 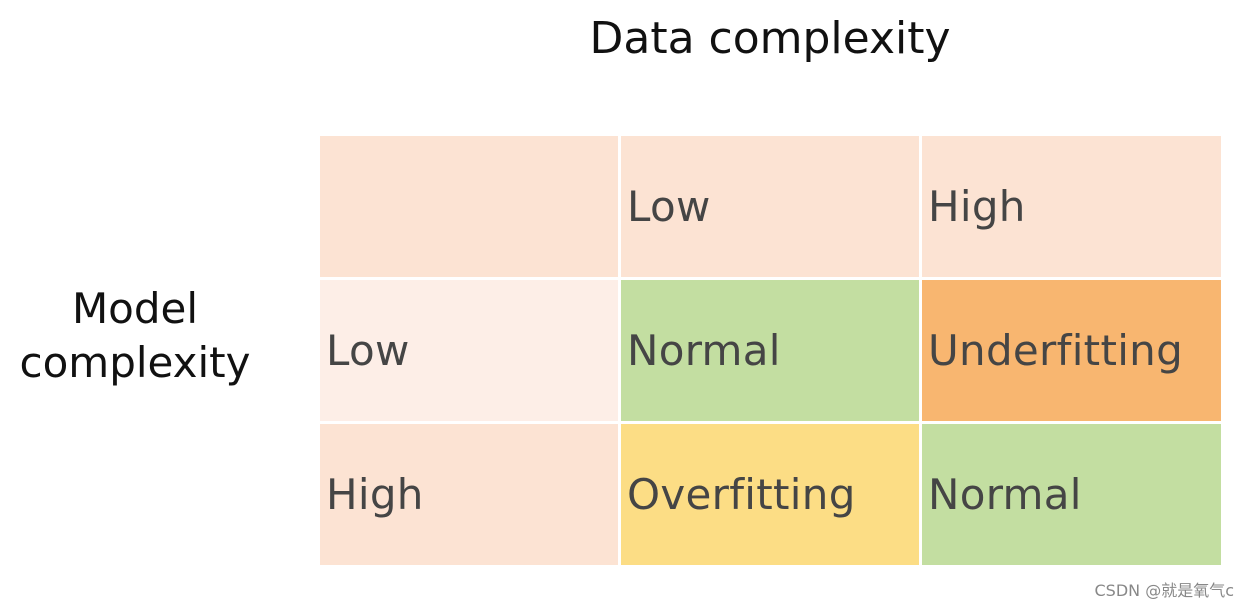 I want to click on row-header-low: Low, so click(x=469, y=350).